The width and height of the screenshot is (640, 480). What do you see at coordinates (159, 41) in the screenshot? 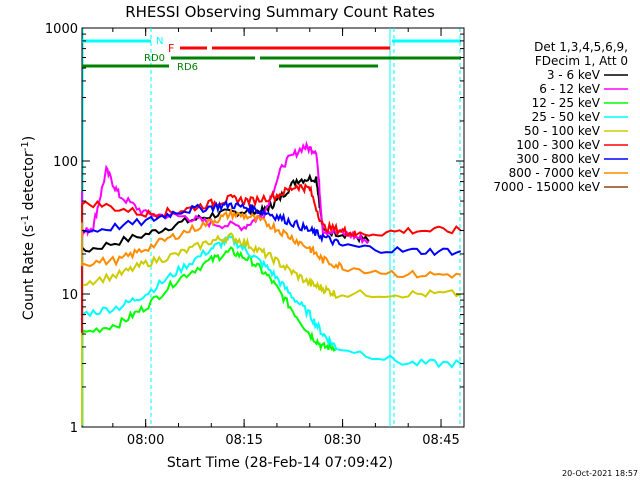
I see `annotation-n: N` at bounding box center [159, 41].